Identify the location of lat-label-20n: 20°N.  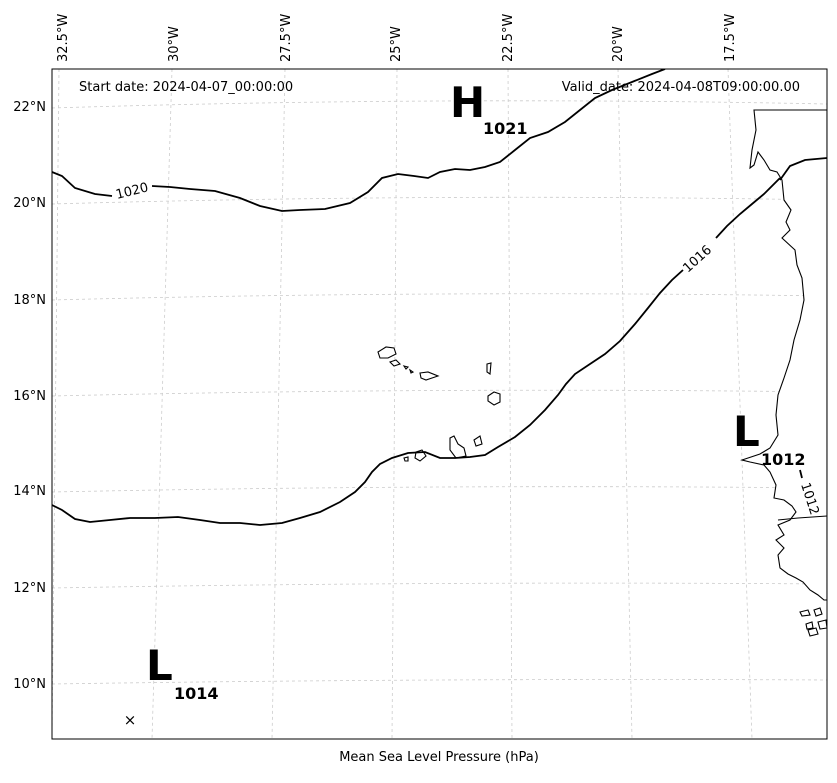
(29, 203).